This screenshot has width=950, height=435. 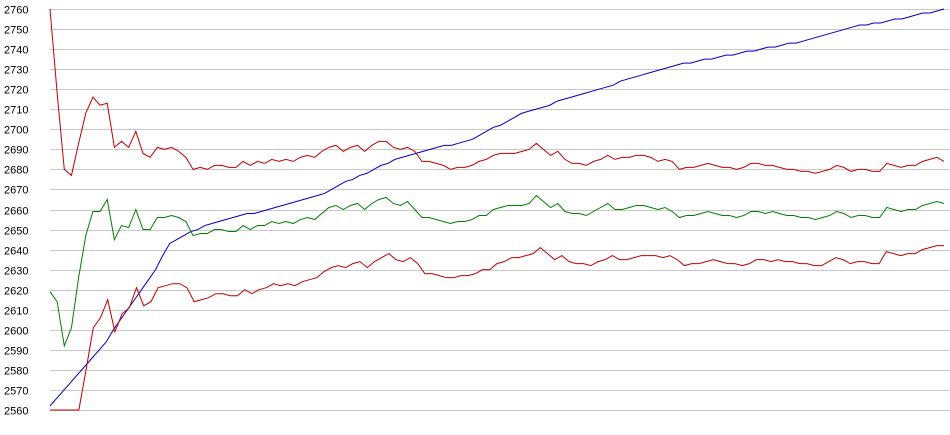 What do you see at coordinates (16, 131) in the screenshot?
I see `y-tick-label: 2700` at bounding box center [16, 131].